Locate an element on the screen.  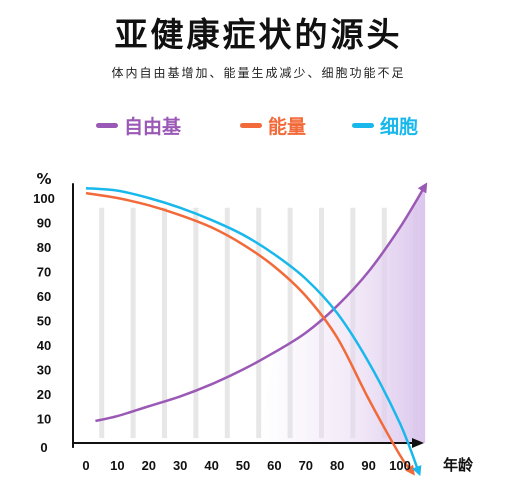
y-axis-label: % is located at coordinates (43, 179).